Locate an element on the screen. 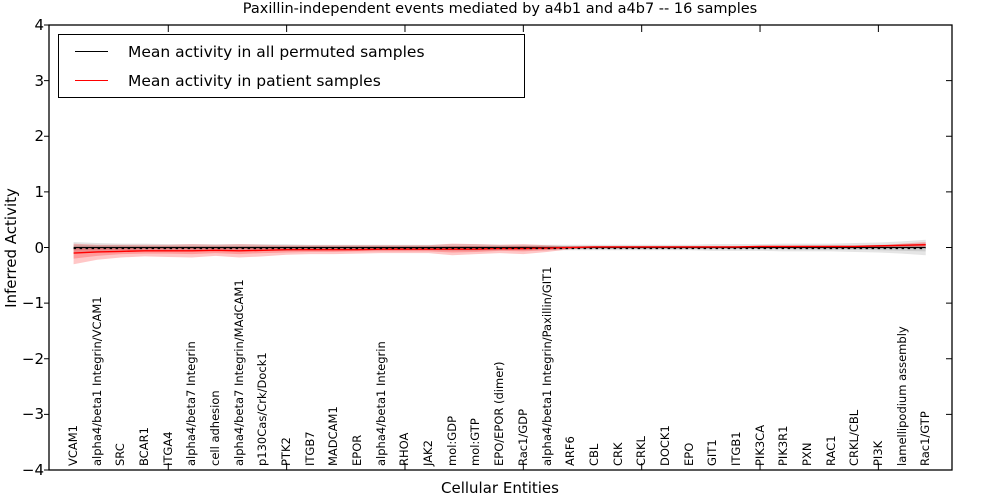  y-tick-label: 0 is located at coordinates (39, 247).